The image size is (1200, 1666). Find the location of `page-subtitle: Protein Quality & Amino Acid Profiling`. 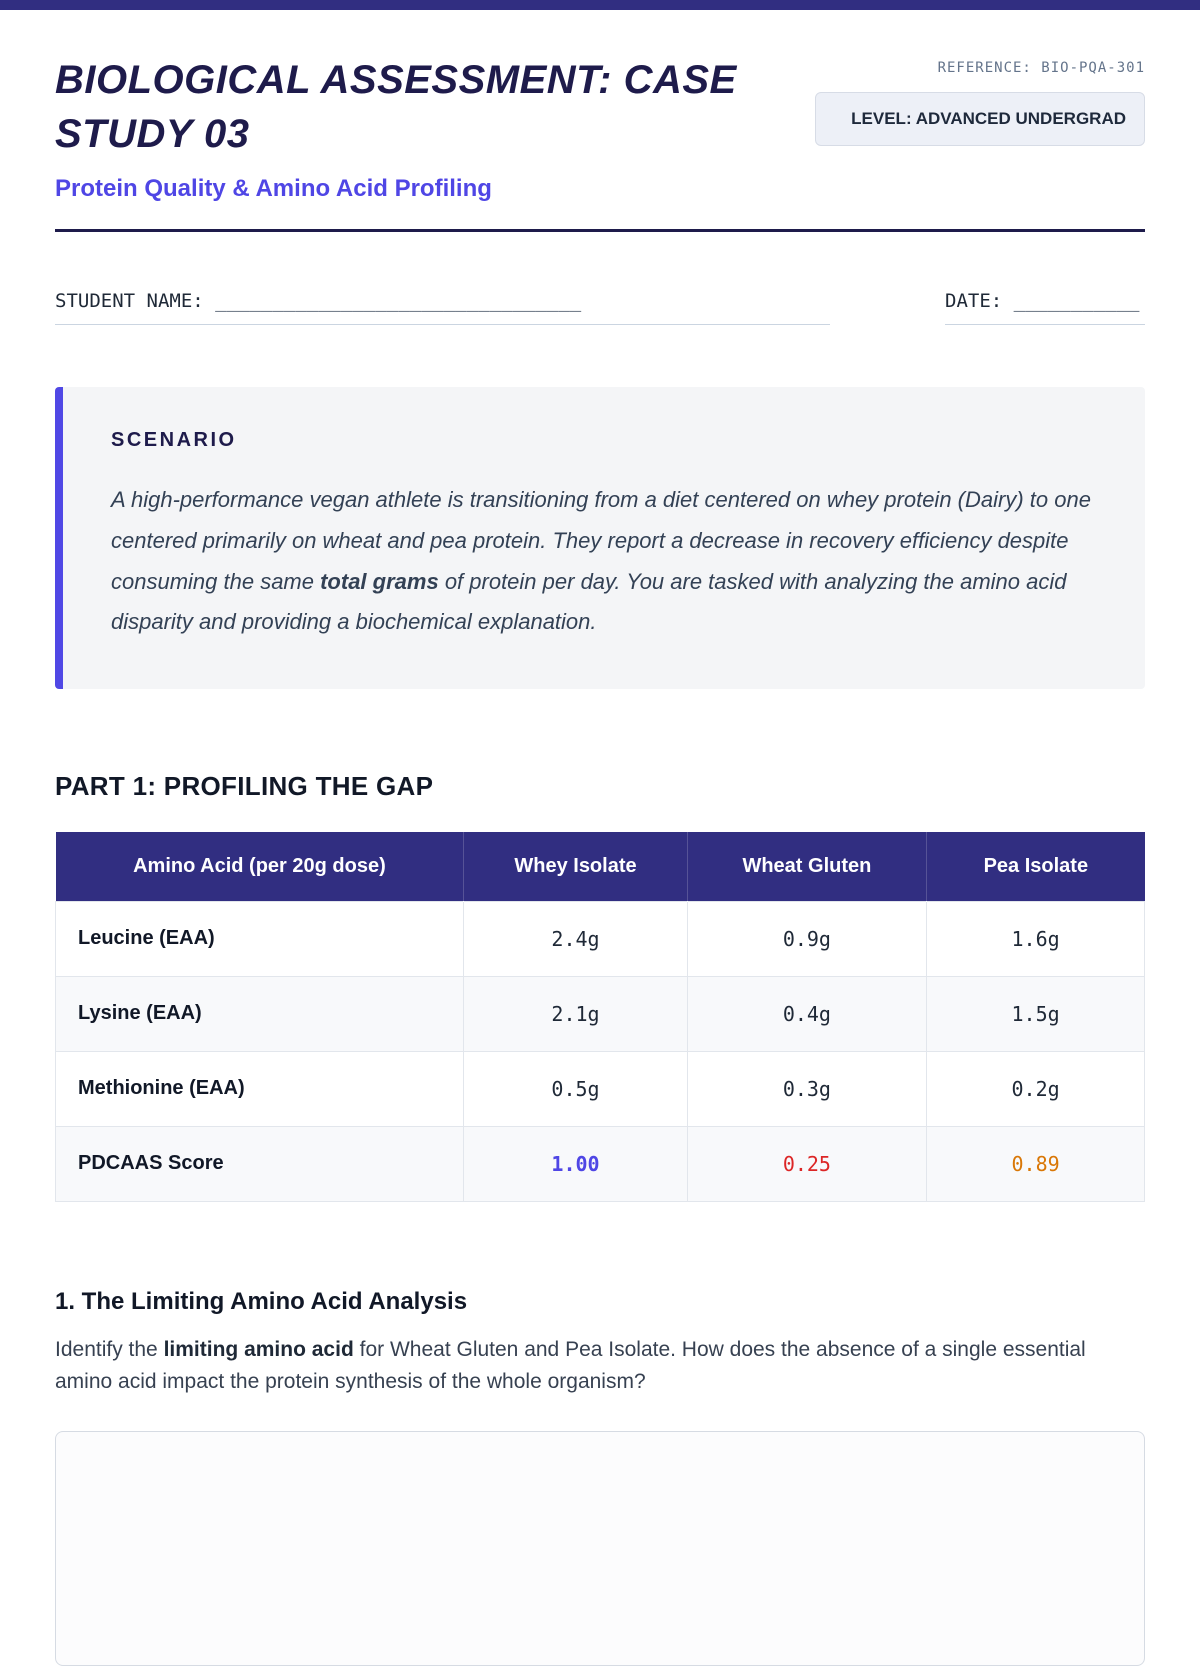

page-subtitle: Protein Quality & Amino Acid Profiling is located at coordinates (273, 189).